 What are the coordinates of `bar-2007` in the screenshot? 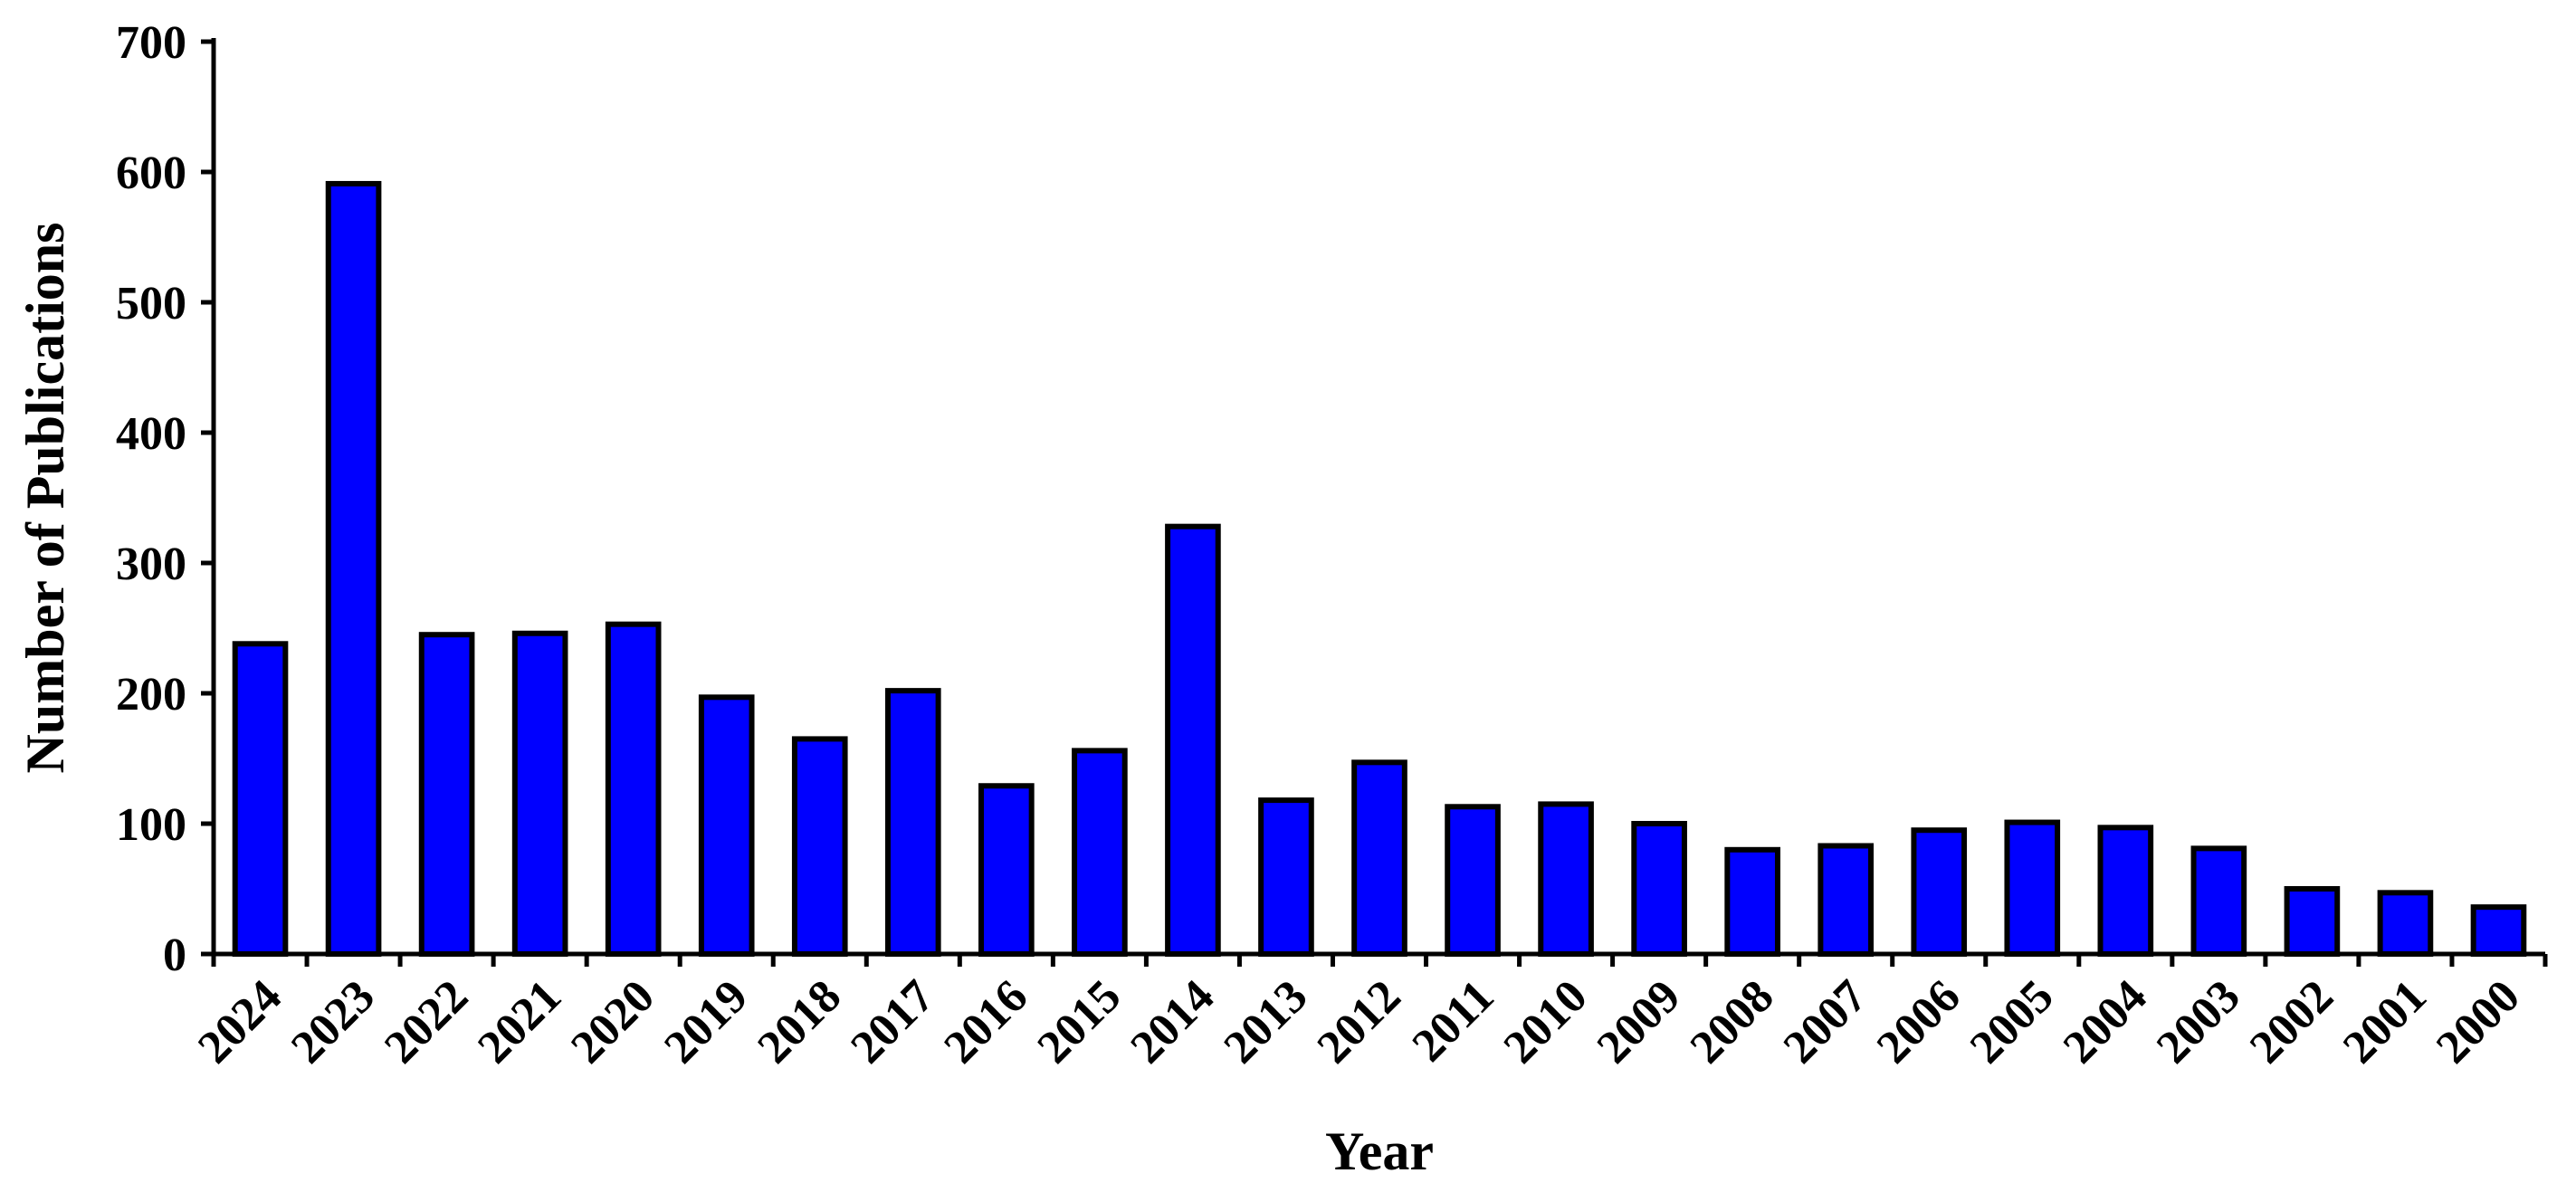 It's located at (1846, 900).